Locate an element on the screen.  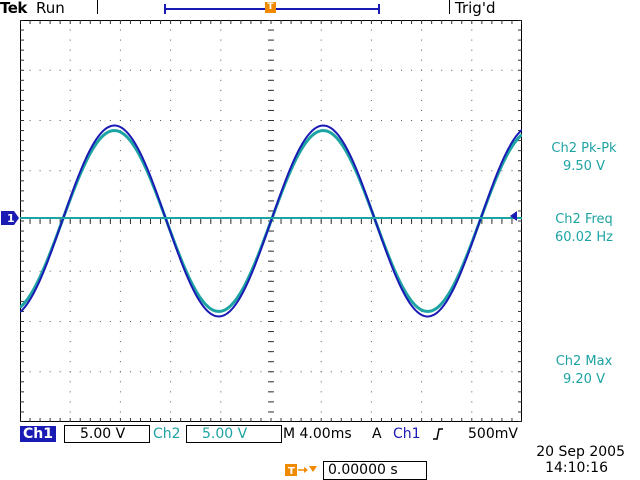
date-readout: 20 Sep 2005 is located at coordinates (580, 452).